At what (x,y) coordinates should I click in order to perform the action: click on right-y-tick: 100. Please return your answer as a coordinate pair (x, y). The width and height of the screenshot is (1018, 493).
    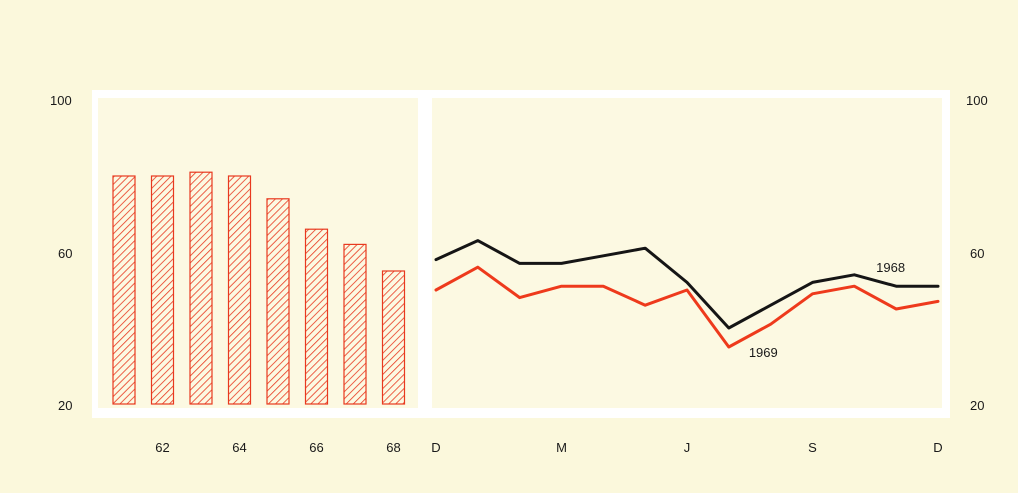
    Looking at the image, I should click on (977, 100).